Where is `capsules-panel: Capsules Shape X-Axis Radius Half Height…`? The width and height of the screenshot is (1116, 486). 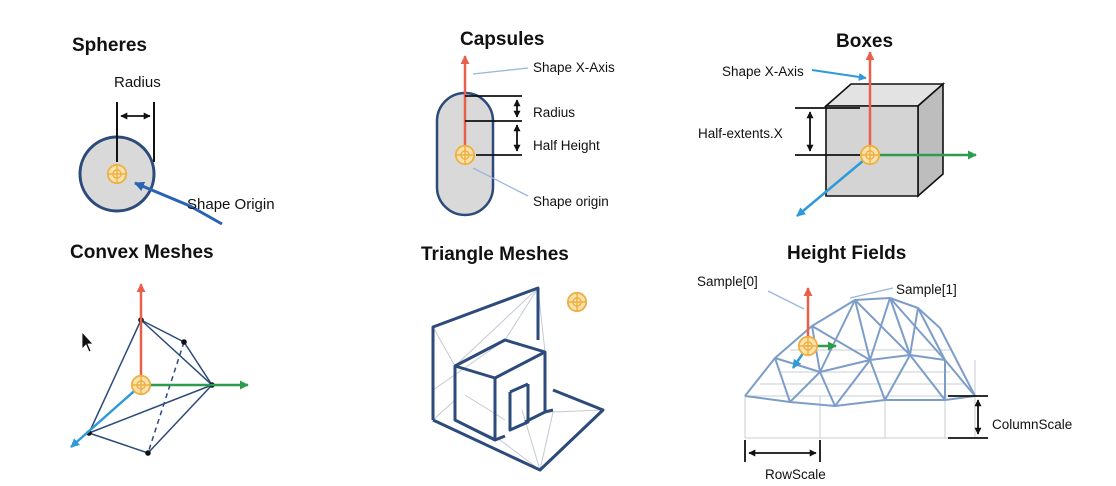
capsules-panel: Capsules Shape X-Axis Radius Half Height… is located at coordinates (525, 123).